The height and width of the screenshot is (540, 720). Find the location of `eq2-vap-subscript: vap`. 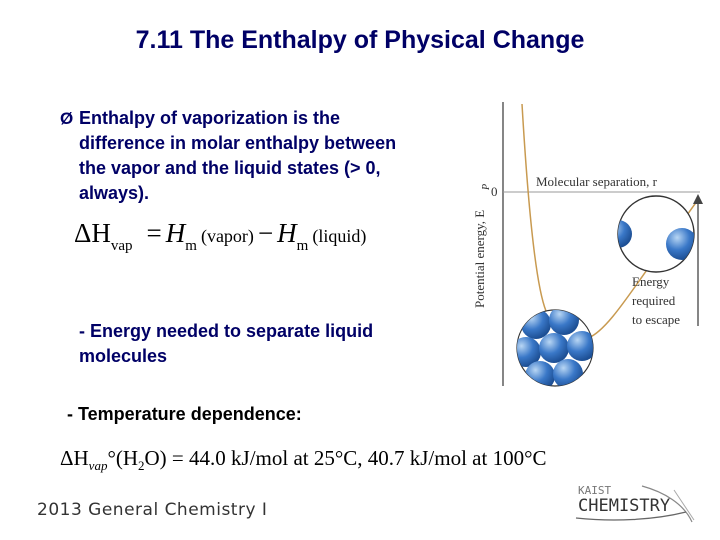

eq2-vap-subscript: vap is located at coordinates (98, 465).